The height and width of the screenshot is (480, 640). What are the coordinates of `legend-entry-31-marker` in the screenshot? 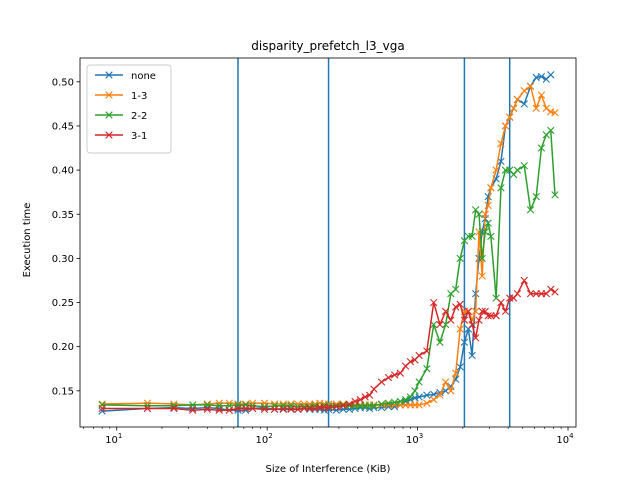 It's located at (109, 135).